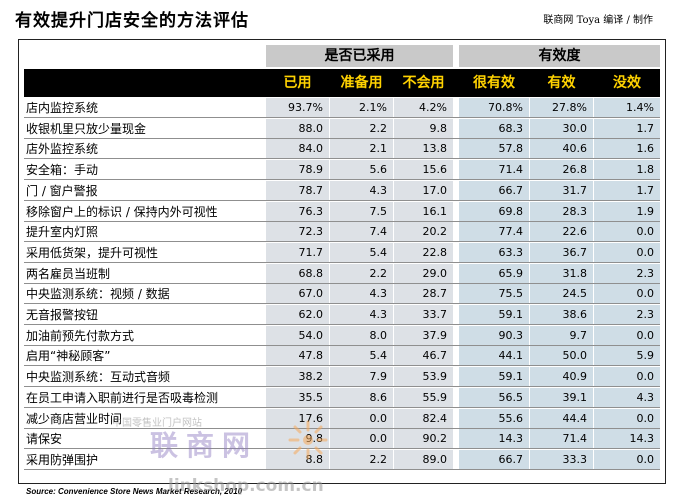 Image resolution: width=673 pixels, height=503 pixels. Describe the element at coordinates (627, 149) in the screenshot. I see `table-cell: 1.6` at that location.